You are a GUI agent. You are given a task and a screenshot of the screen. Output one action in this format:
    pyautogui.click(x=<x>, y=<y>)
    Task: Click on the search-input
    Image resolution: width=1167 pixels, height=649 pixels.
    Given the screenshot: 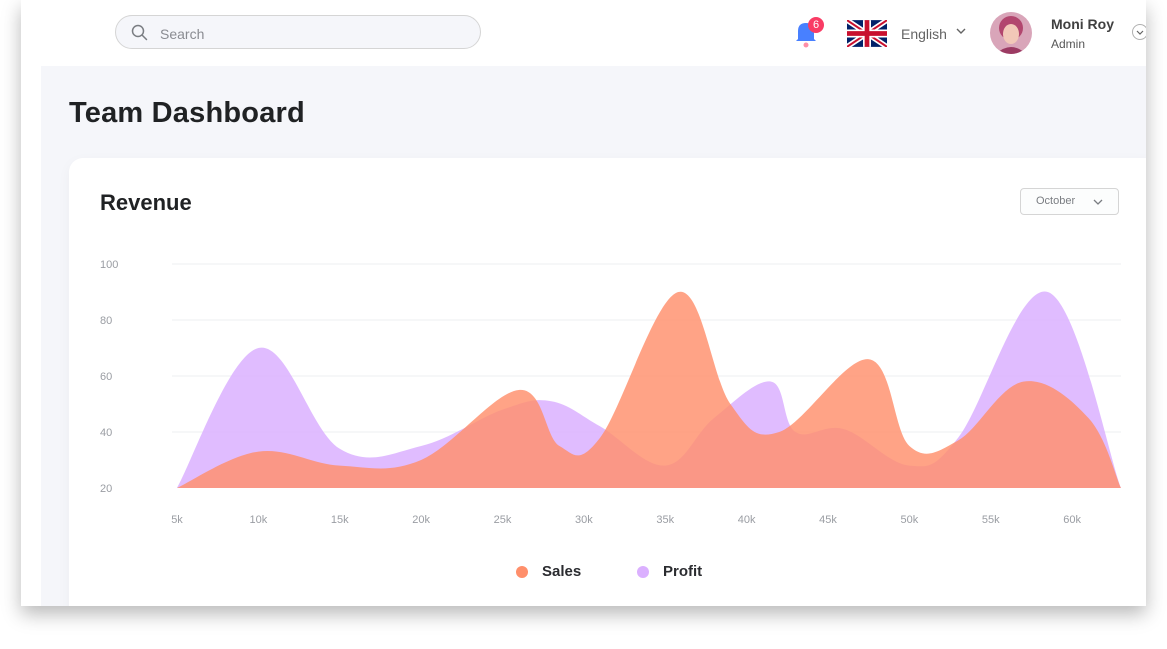 What is the action you would take?
    pyautogui.click(x=310, y=34)
    